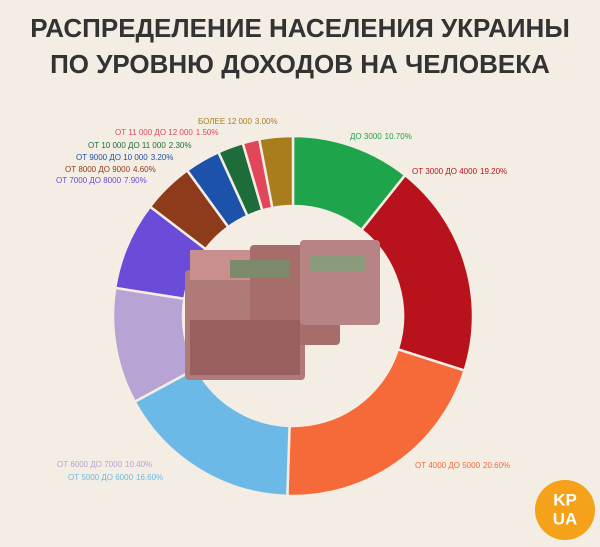 The height and width of the screenshot is (547, 600). What do you see at coordinates (398, 136) in the screenshot?
I see `value-label: 10.70%` at bounding box center [398, 136].